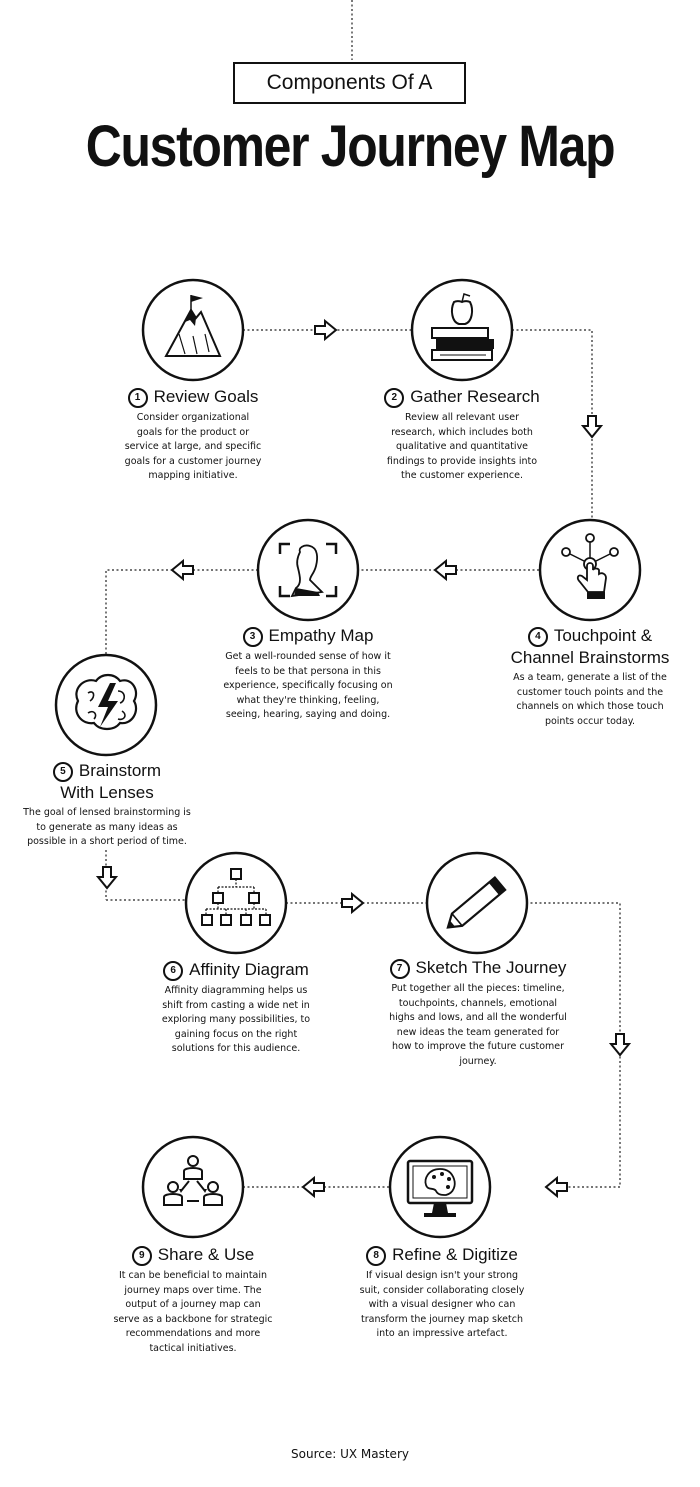 The width and height of the screenshot is (700, 1487). I want to click on step-title-text: Brainstorm, so click(120, 770).